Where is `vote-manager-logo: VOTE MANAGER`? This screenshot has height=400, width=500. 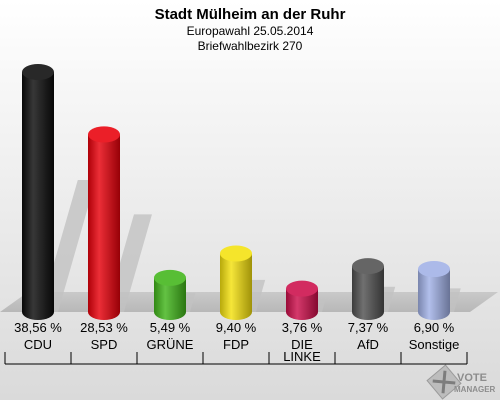
vote-manager-logo: VOTE MANAGER is located at coordinates (461, 382).